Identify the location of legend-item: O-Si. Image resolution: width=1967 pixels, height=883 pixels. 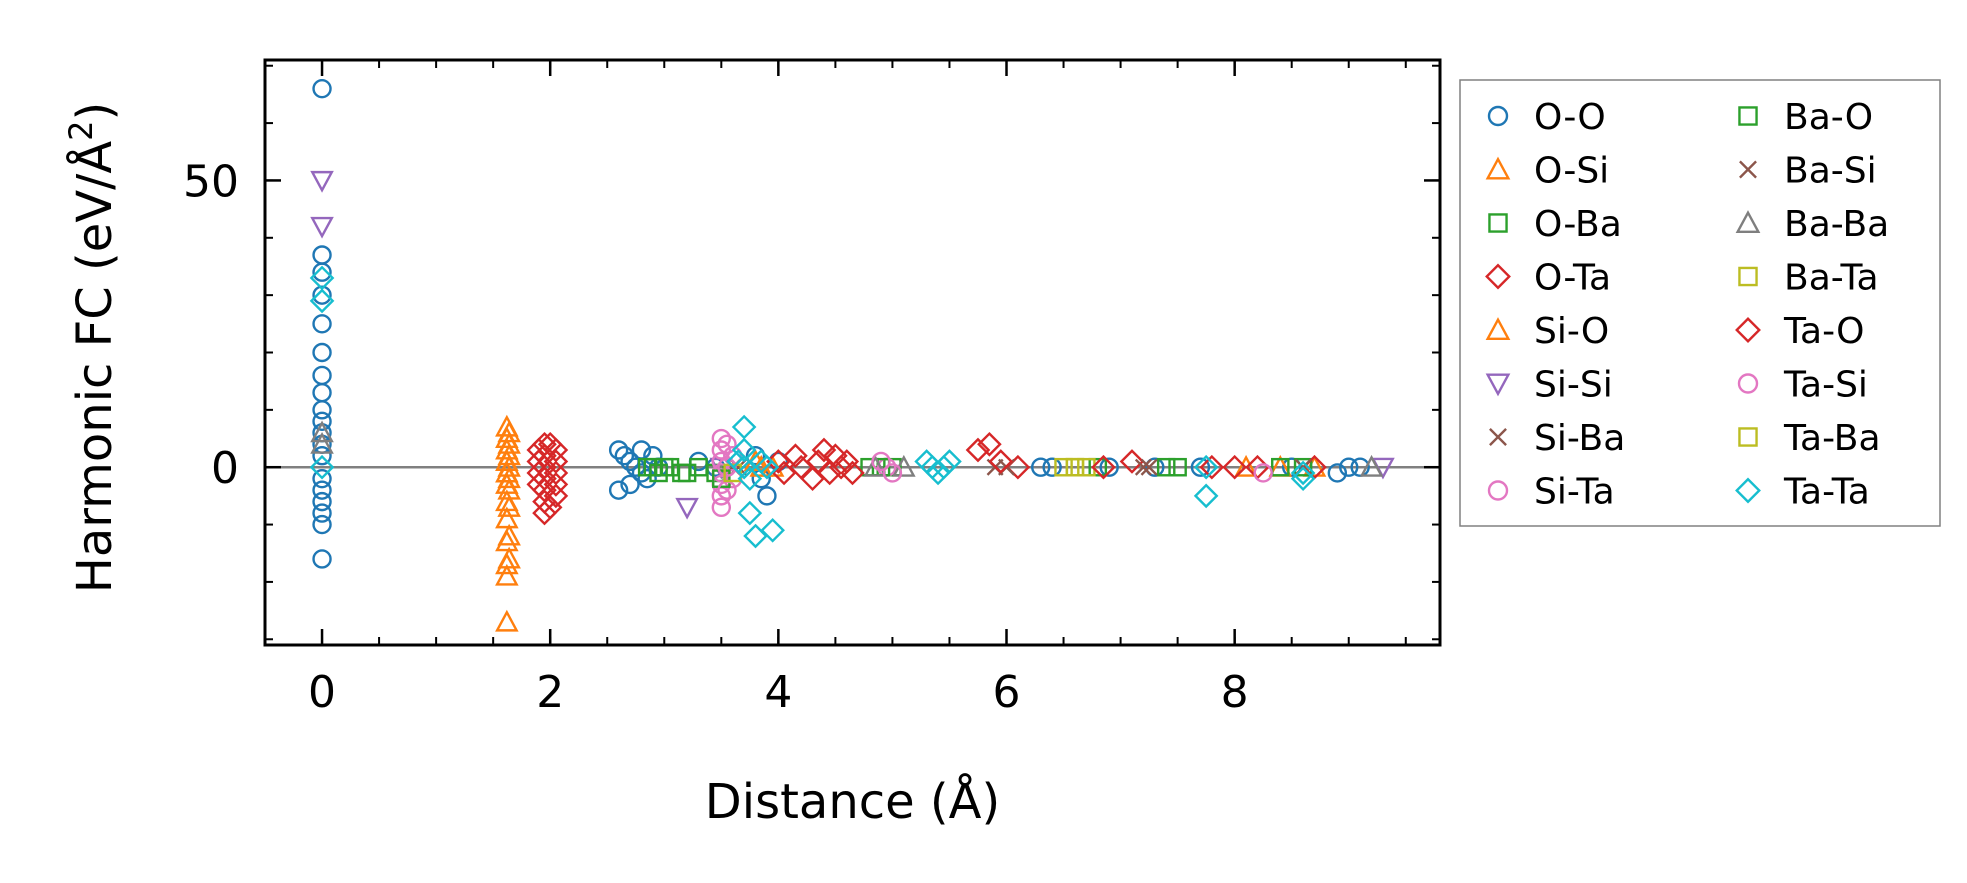
(1547, 171).